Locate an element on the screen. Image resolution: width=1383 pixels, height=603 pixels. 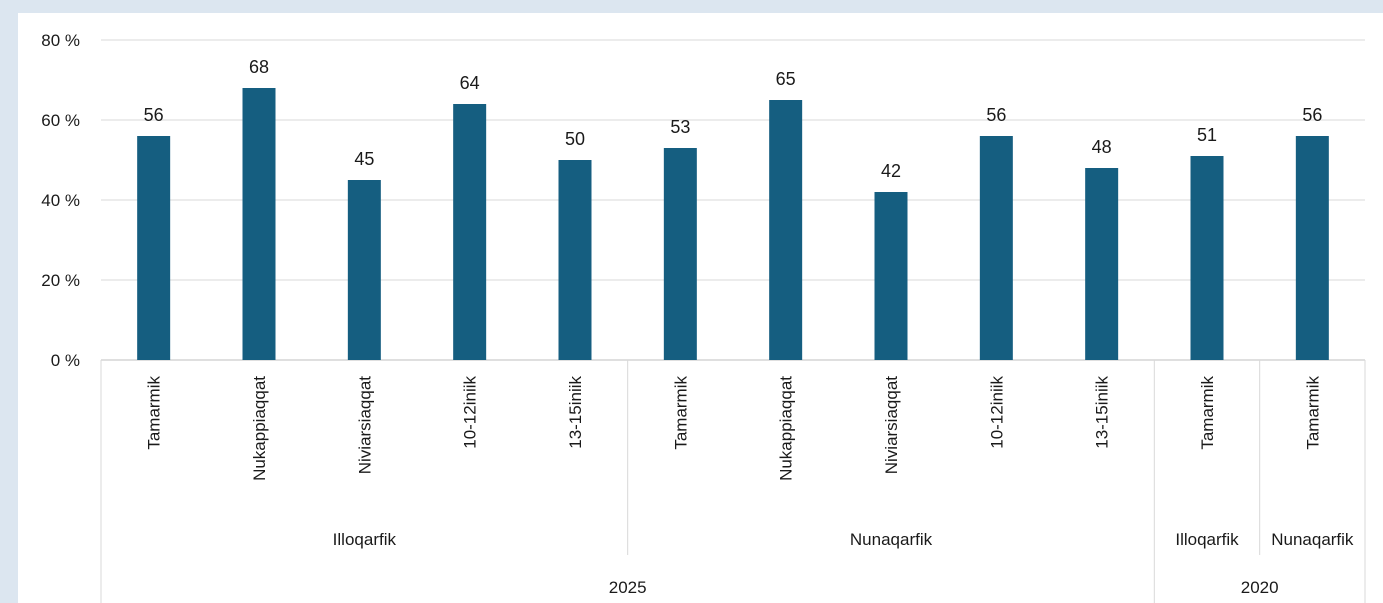
data-label: 50 is located at coordinates (575, 139).